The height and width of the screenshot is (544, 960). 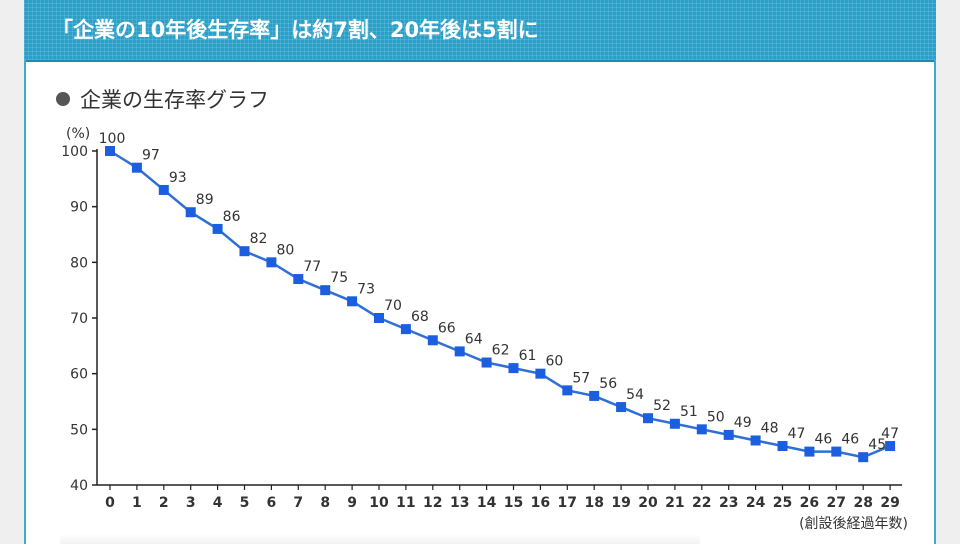 What do you see at coordinates (836, 503) in the screenshot?
I see `x-tick-label: 27` at bounding box center [836, 503].